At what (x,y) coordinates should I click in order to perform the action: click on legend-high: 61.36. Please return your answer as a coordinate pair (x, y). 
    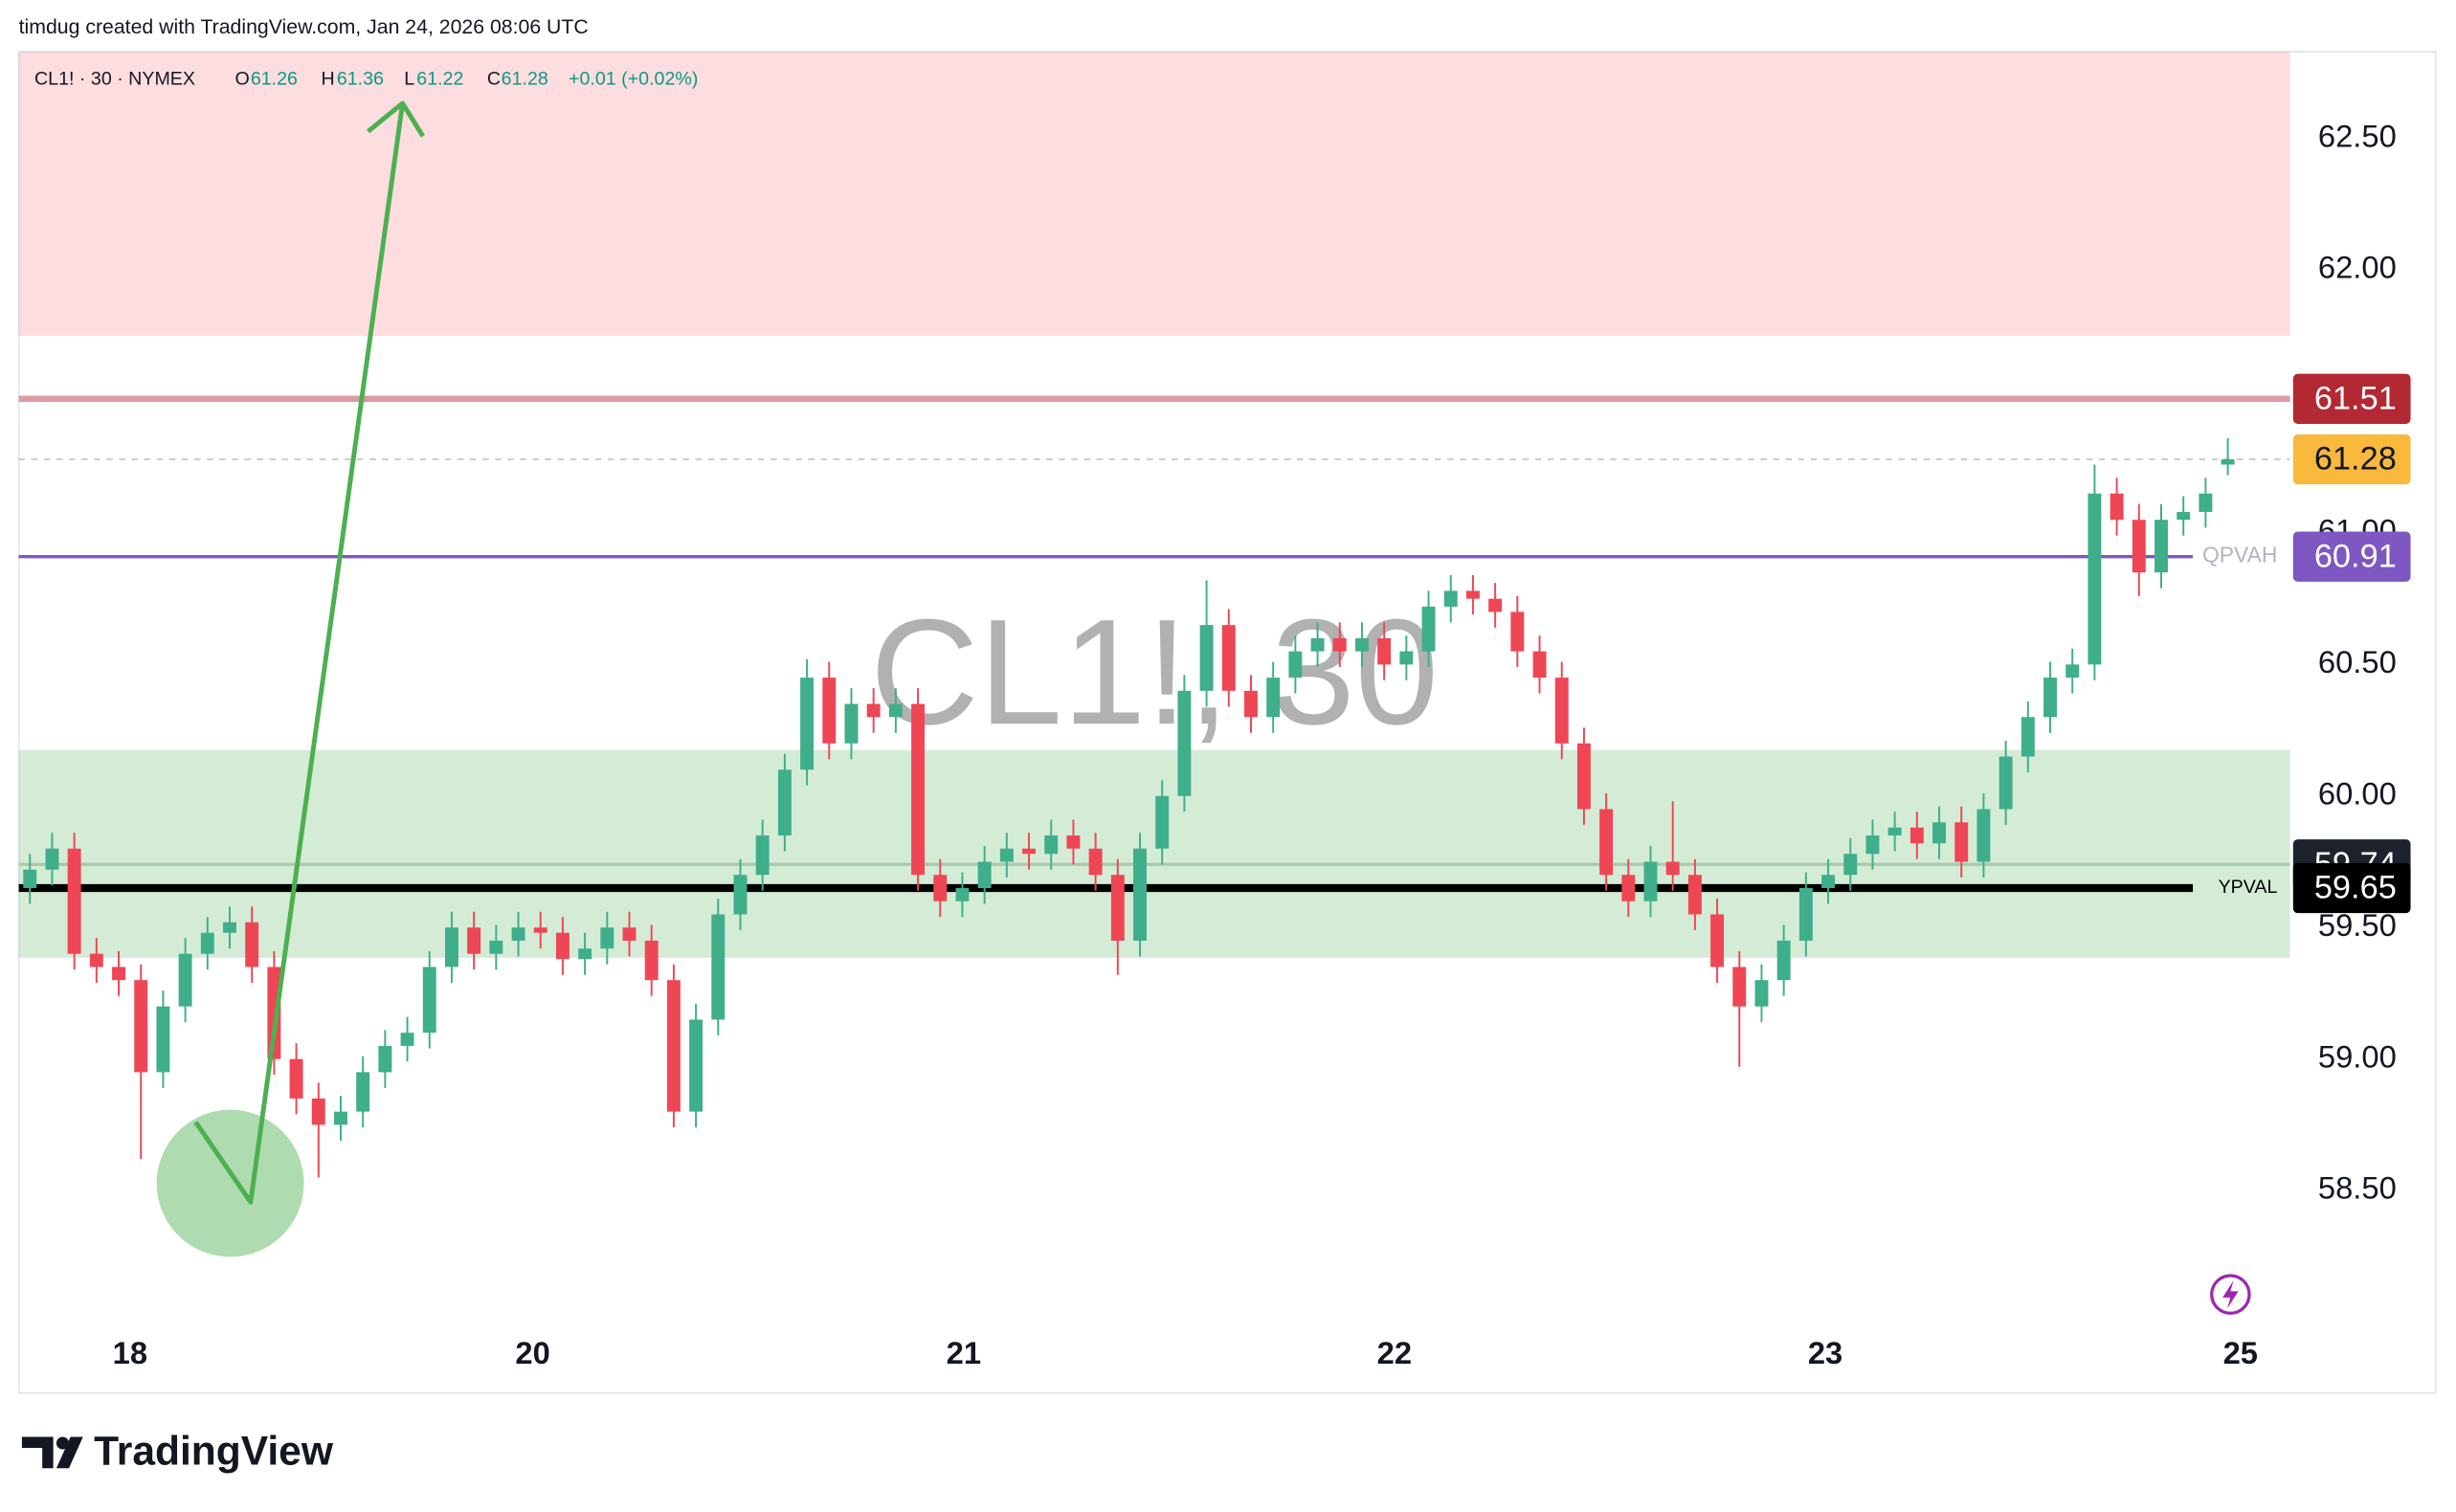
    Looking at the image, I should click on (360, 79).